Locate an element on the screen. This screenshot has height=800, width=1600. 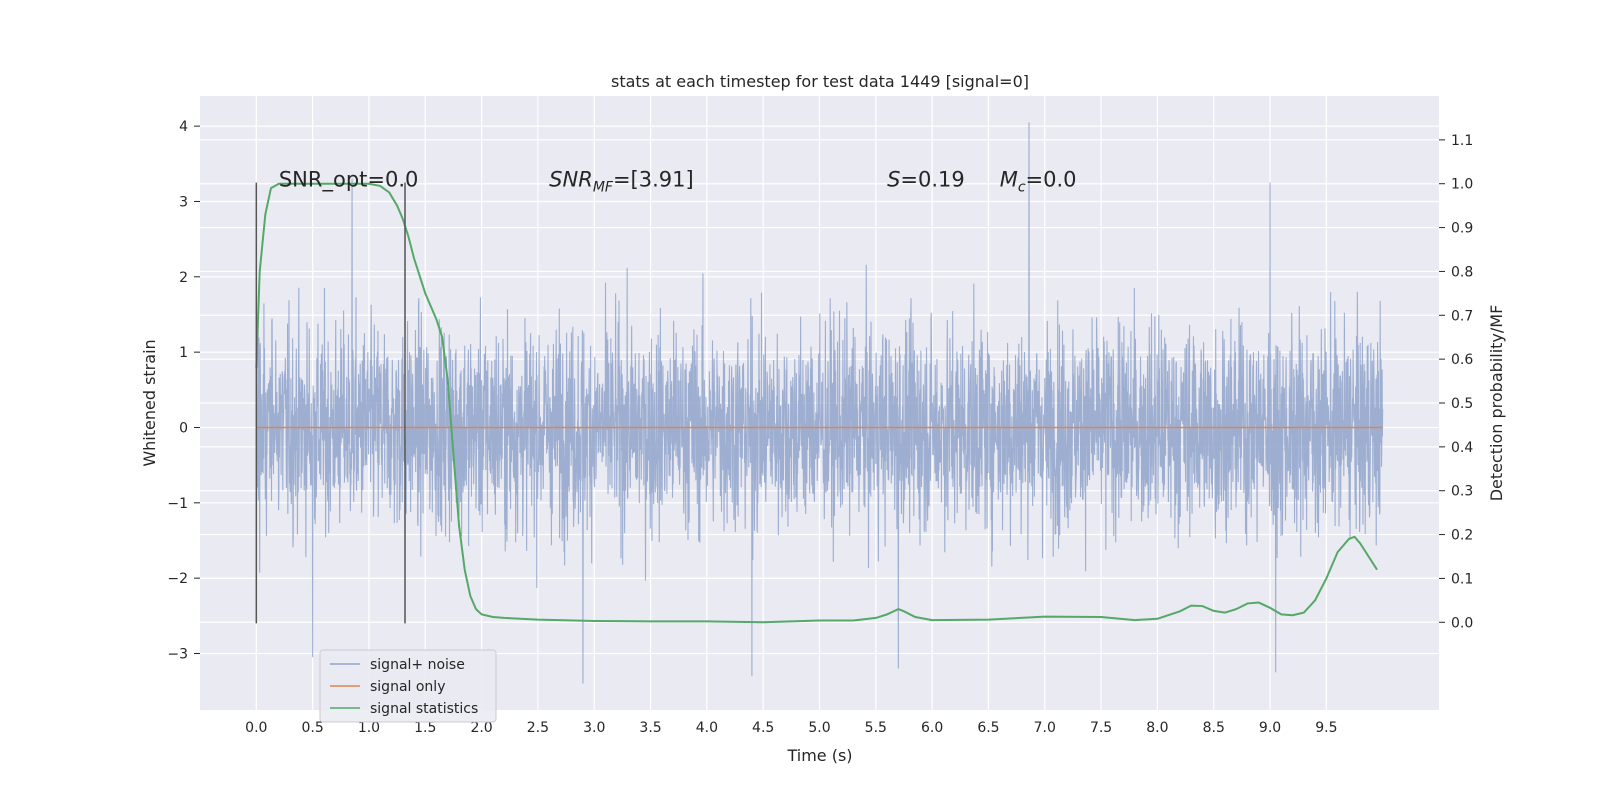
x-tick-label: 5.5 is located at coordinates (876, 728).